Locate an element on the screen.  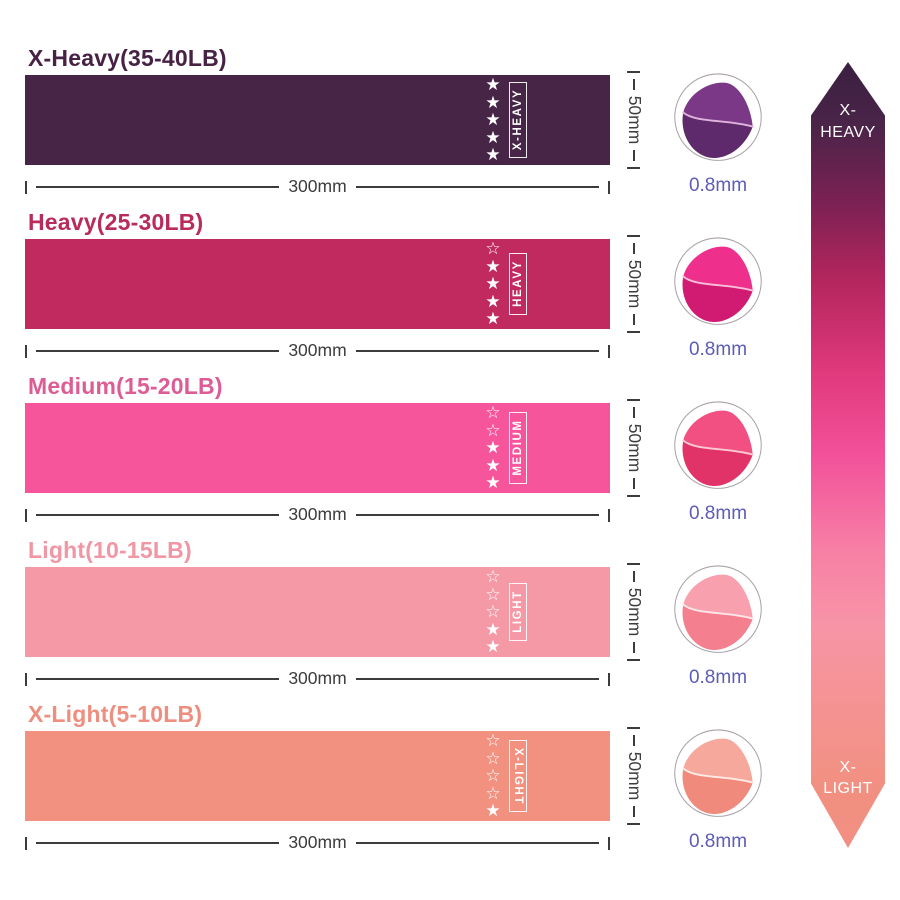
band-title: Light(10-15LB) is located at coordinates (110, 550).